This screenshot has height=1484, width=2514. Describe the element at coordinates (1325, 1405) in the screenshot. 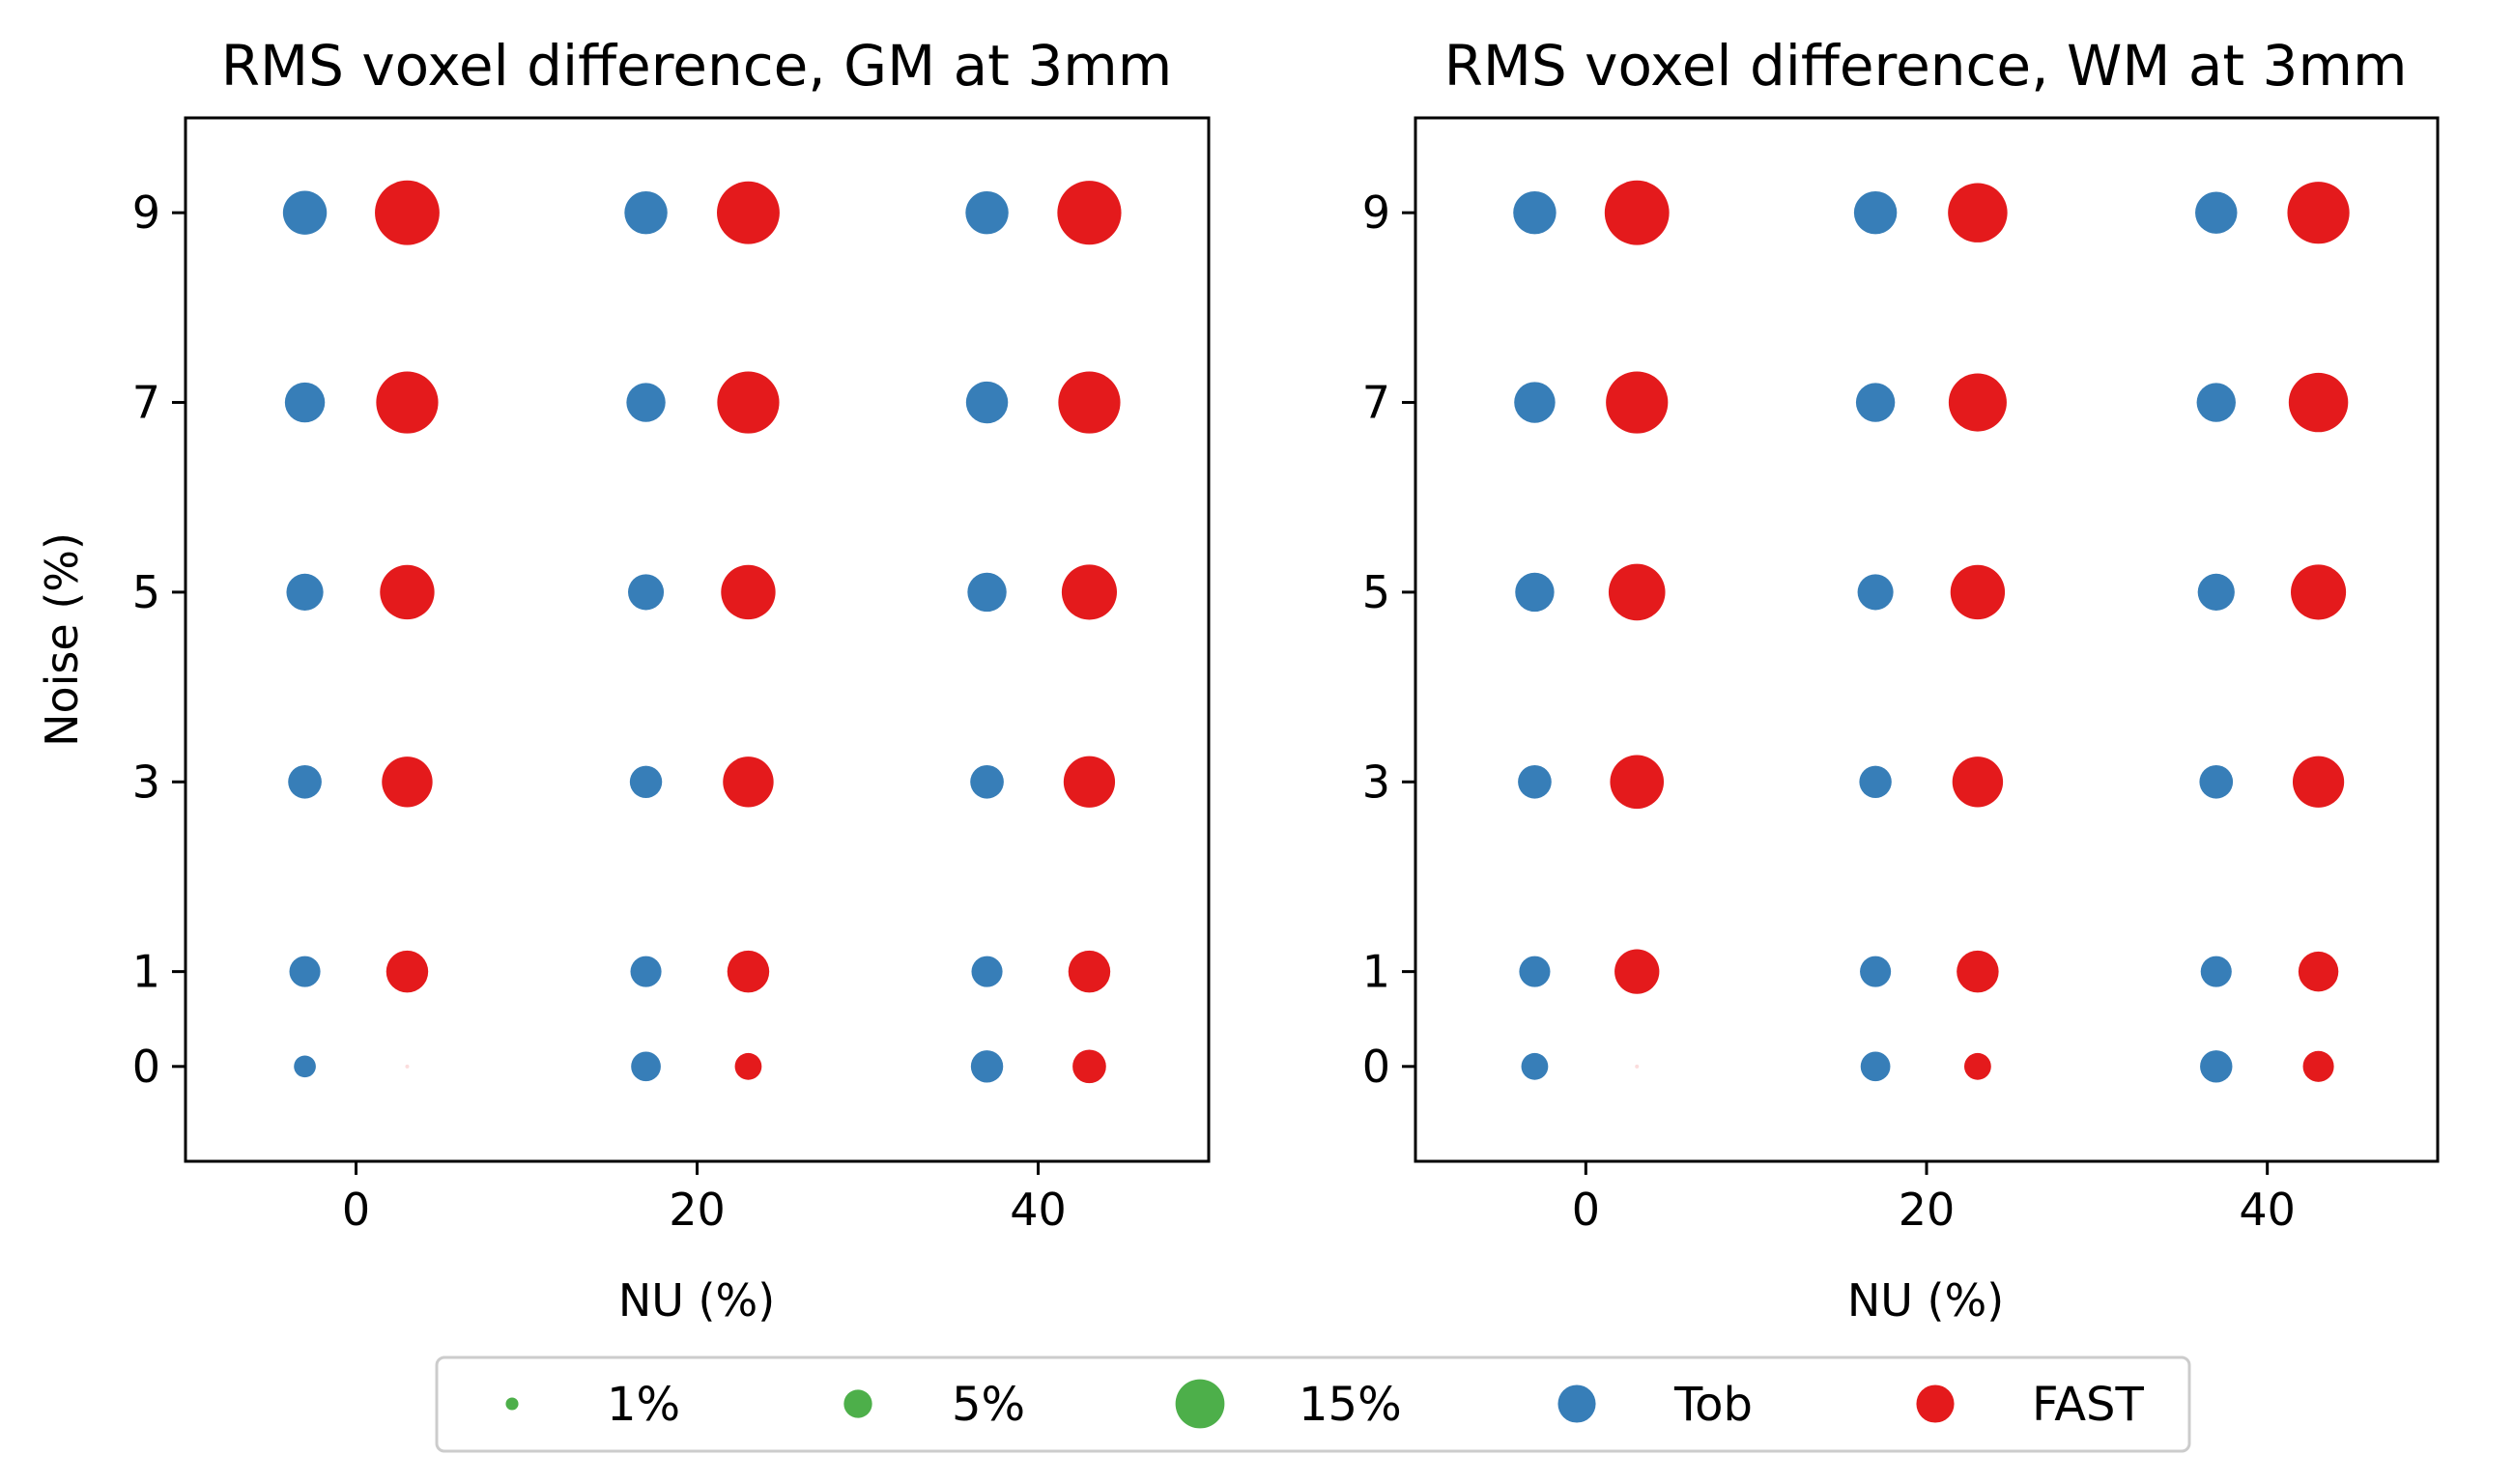

I see `legend-entries: 1% 5% 15% Tob FAST` at that location.